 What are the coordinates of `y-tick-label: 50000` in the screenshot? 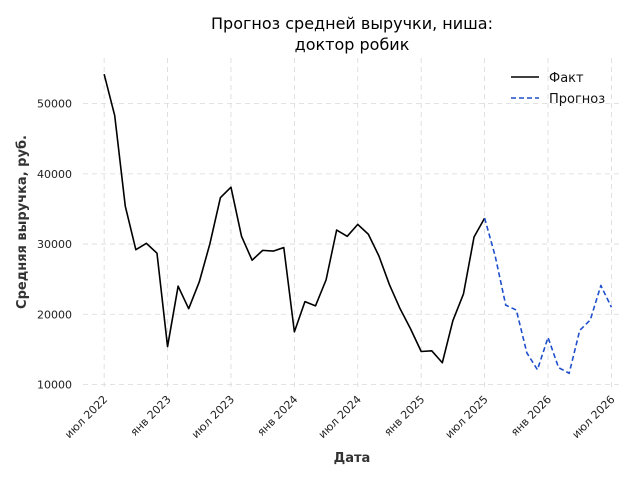 It's located at (54, 104).